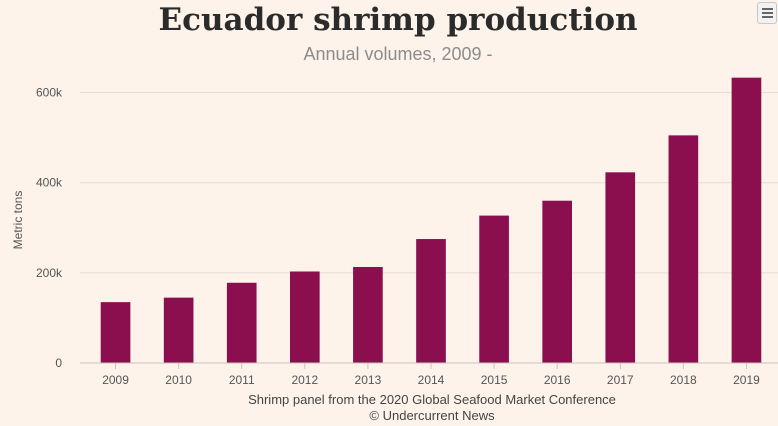  Describe the element at coordinates (49, 273) in the screenshot. I see `y-tick-label: 200k` at that location.